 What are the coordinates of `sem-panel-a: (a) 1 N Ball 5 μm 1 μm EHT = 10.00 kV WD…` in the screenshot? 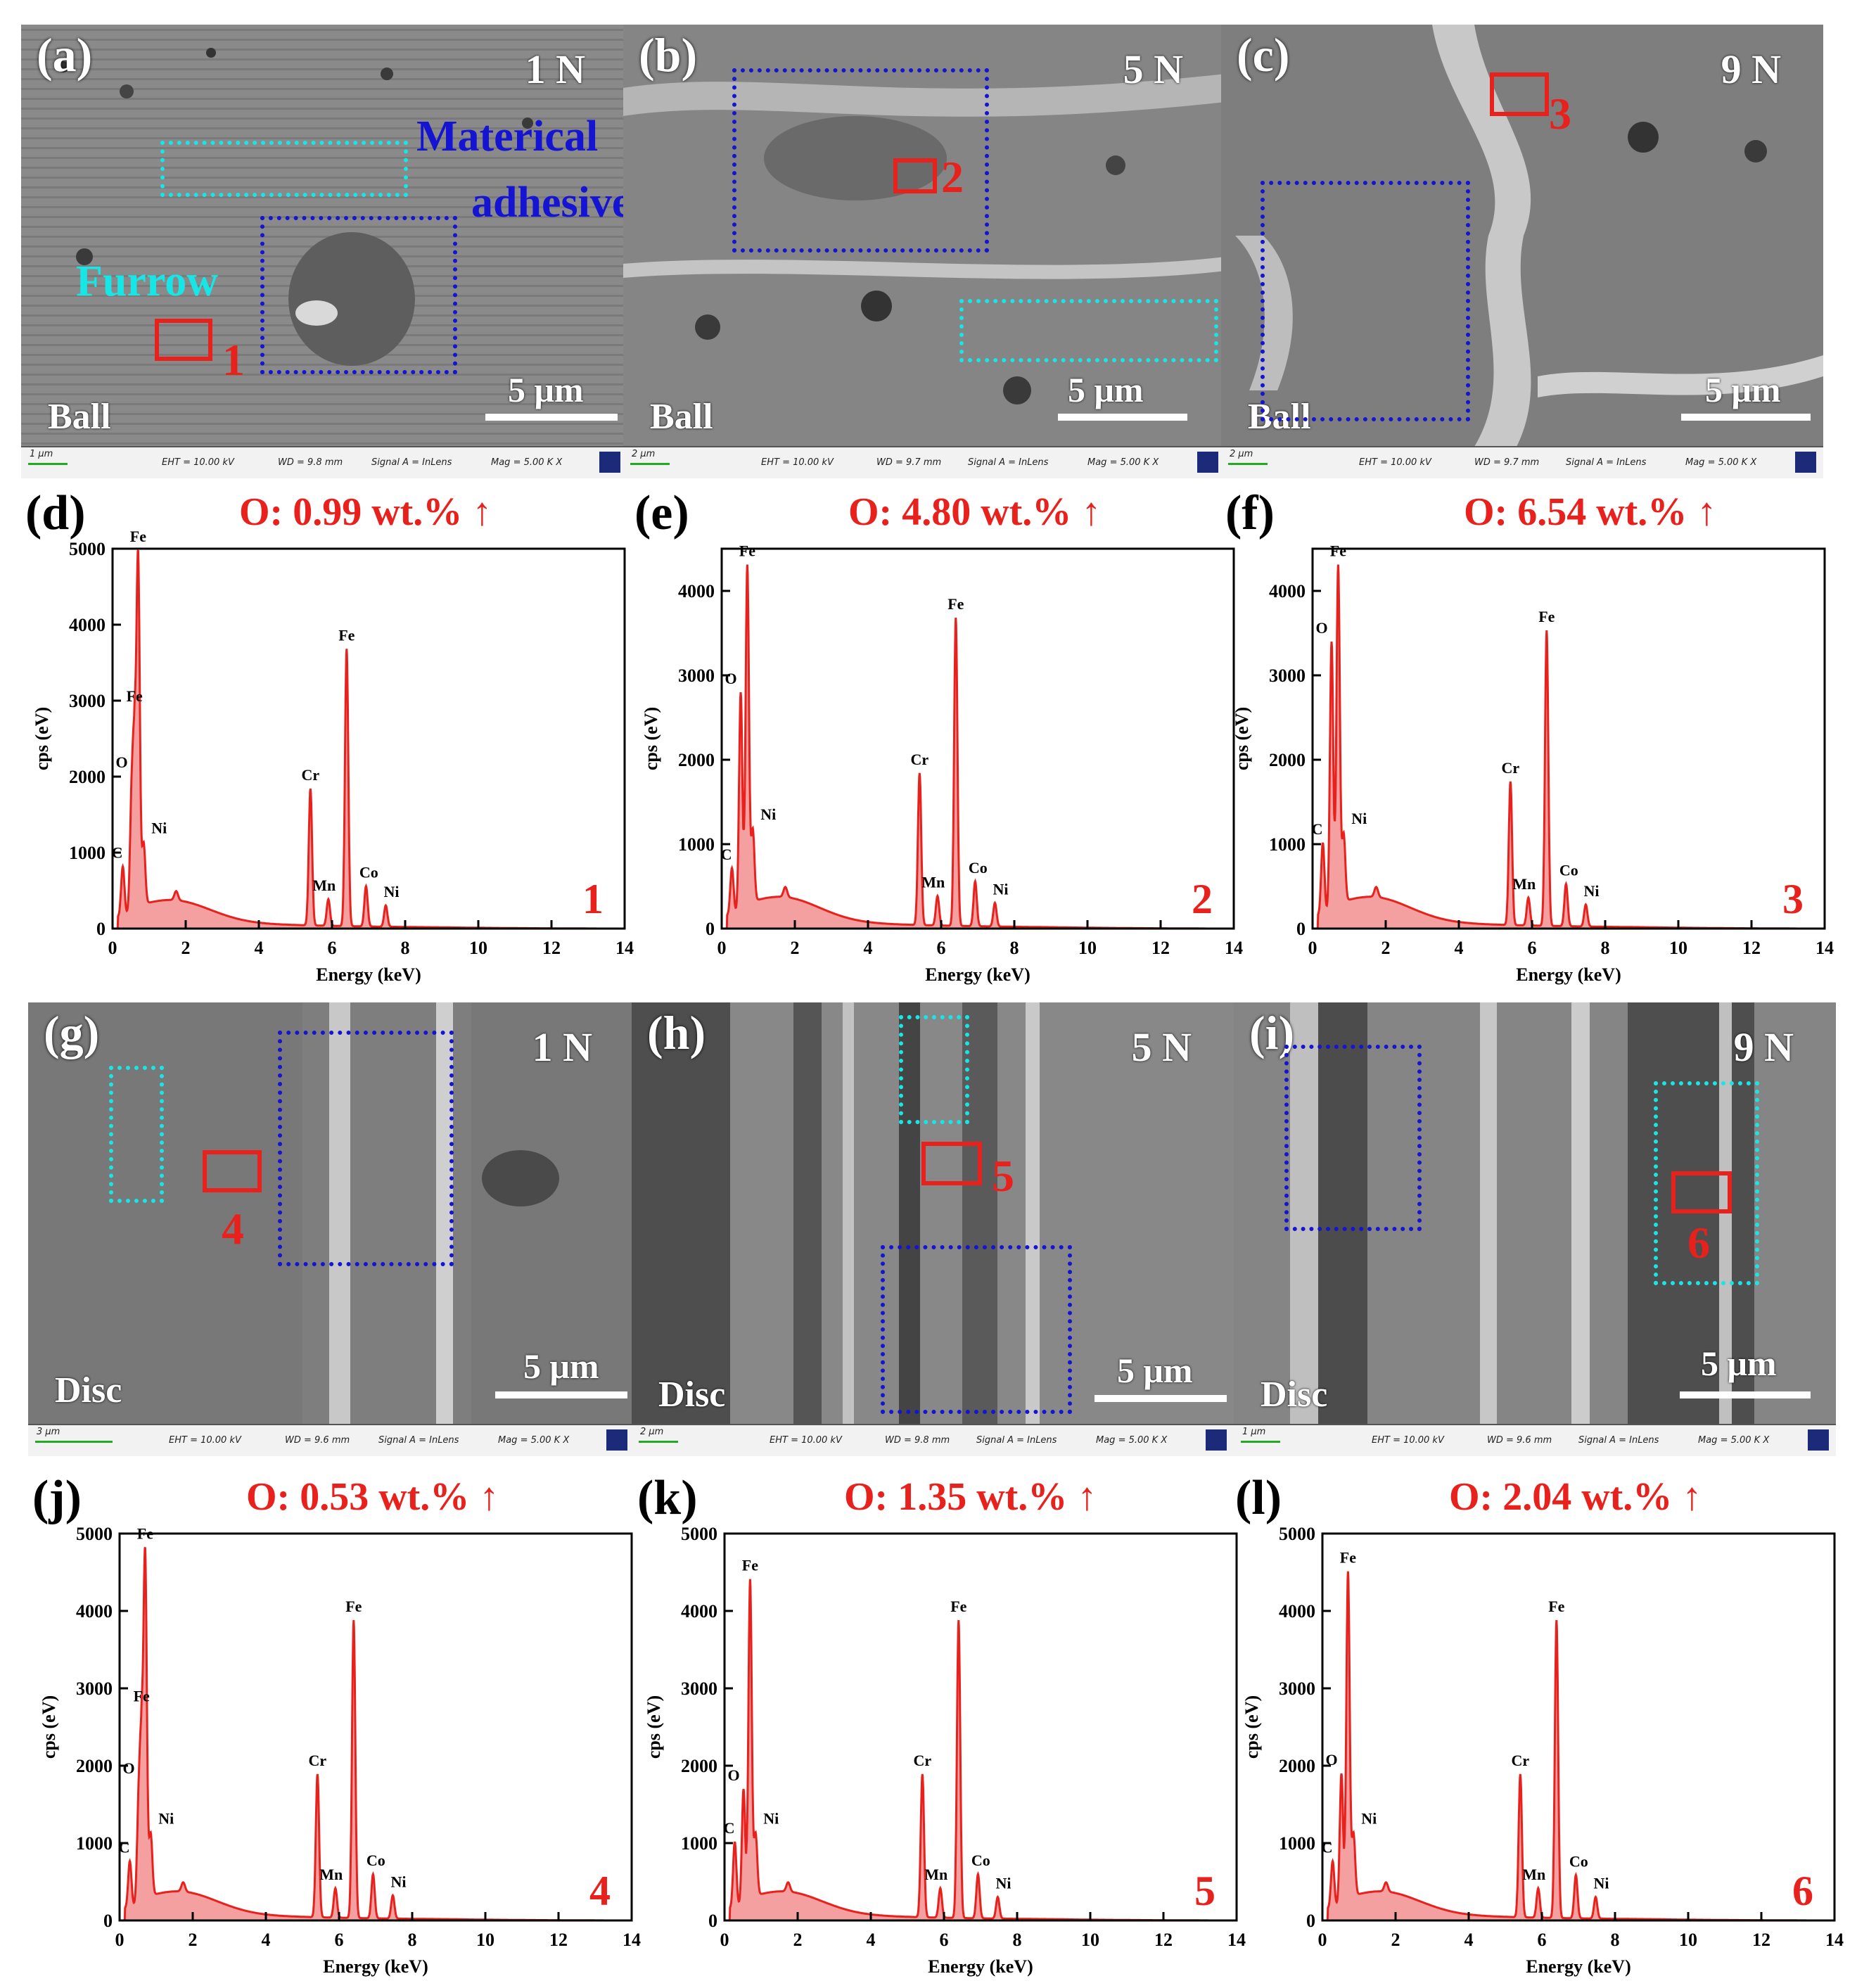 It's located at (324, 252).